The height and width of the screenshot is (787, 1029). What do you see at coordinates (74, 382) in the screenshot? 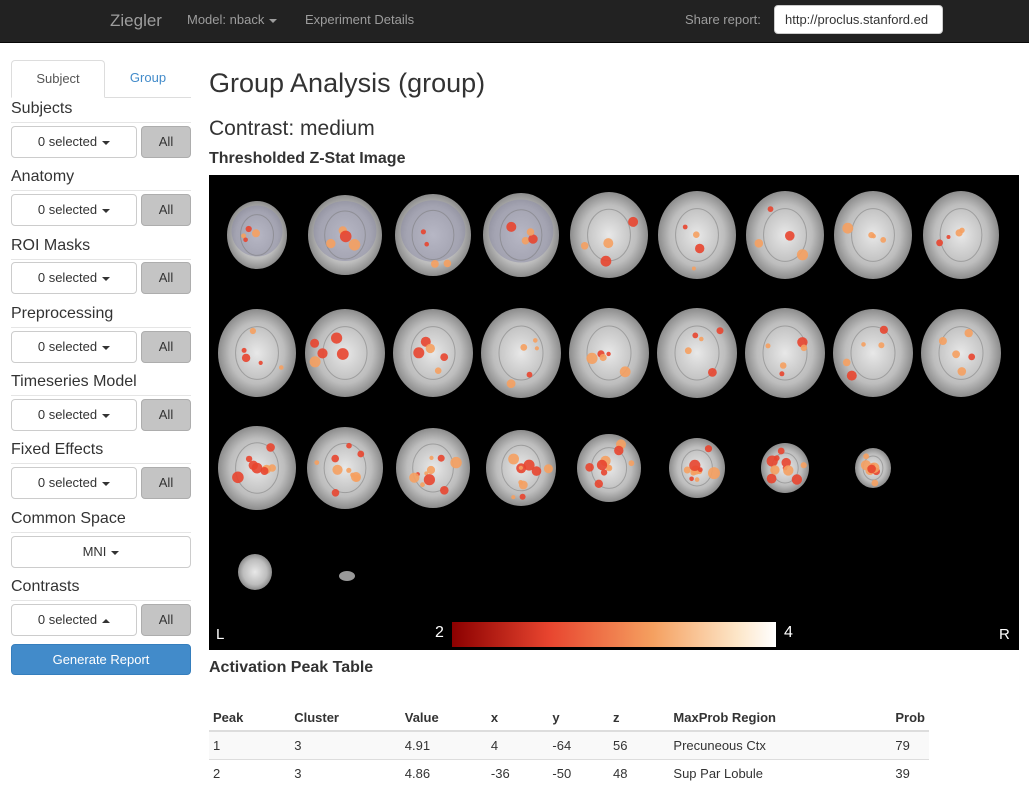
I see `section-title-timeseries-model: Timeseries Model` at bounding box center [74, 382].